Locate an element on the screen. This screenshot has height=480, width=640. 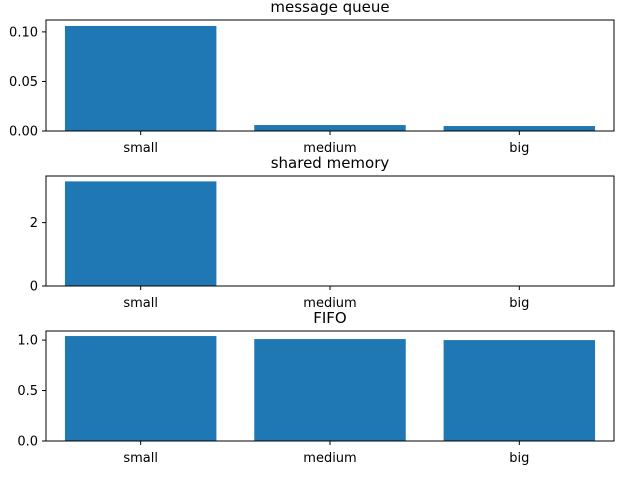
y-tick-label: 0.00 is located at coordinates (23, 132).